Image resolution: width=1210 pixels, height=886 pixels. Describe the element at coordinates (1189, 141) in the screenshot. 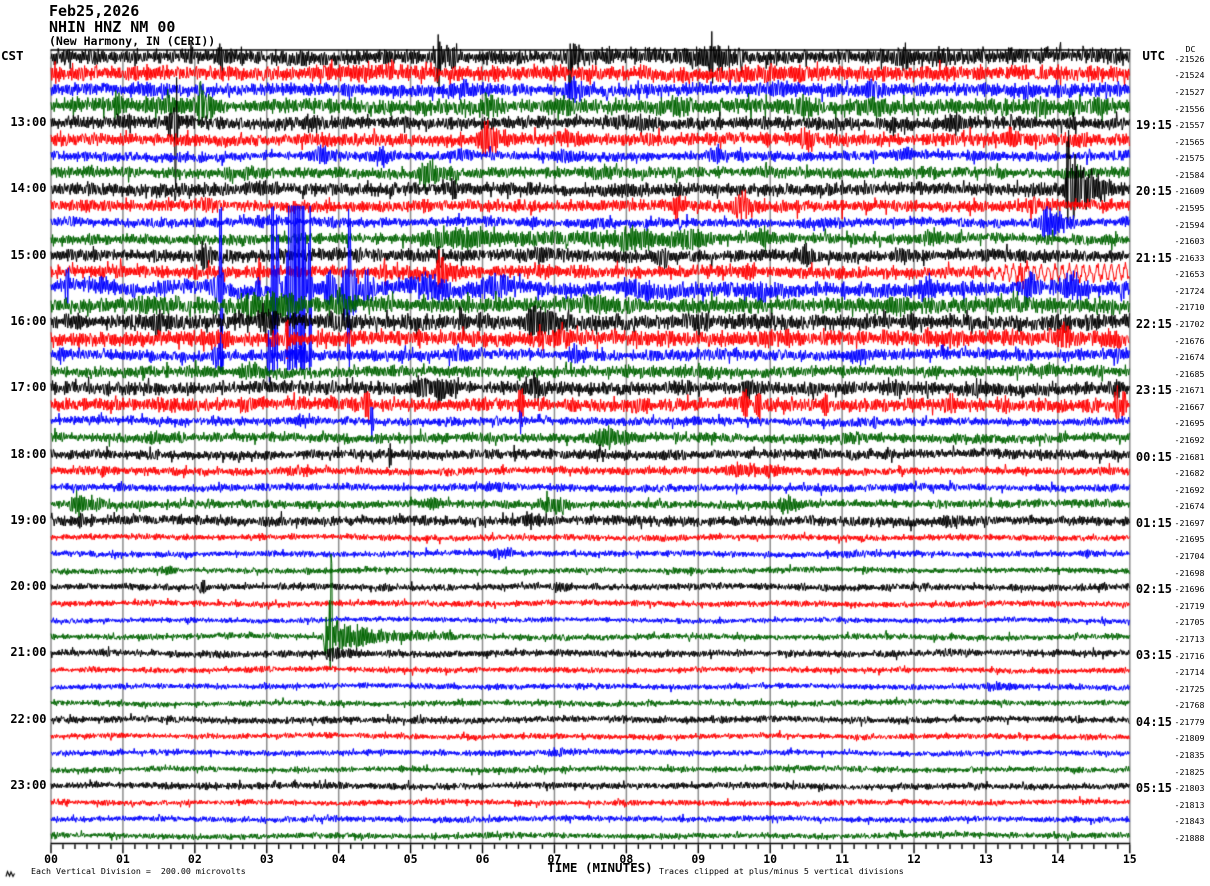

I see `dc-offset-value: -21565` at that location.